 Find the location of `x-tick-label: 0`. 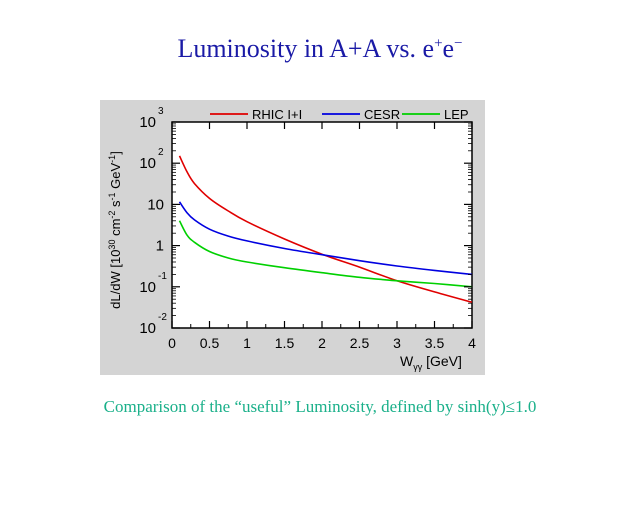

x-tick-label: 0 is located at coordinates (172, 343).